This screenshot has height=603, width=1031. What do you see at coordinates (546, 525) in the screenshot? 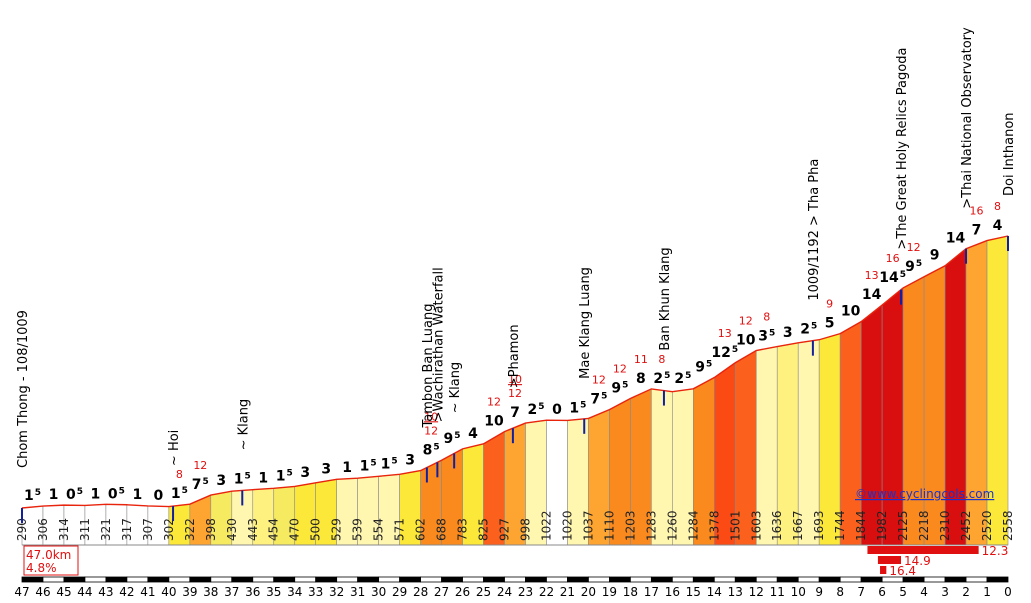
I see `elevation-label: 1022` at bounding box center [546, 525].